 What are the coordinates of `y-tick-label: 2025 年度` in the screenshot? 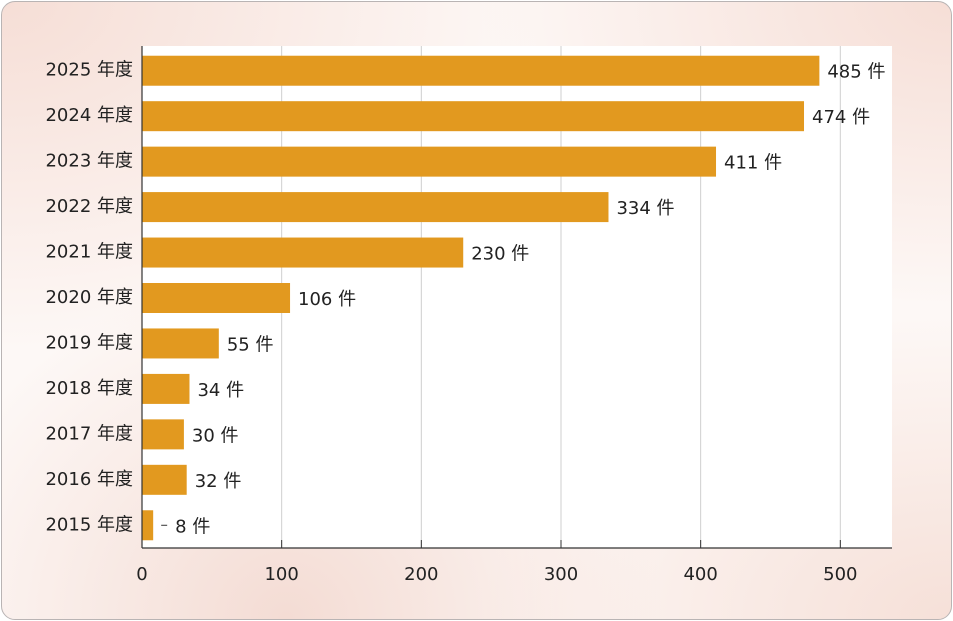 It's located at (89, 70).